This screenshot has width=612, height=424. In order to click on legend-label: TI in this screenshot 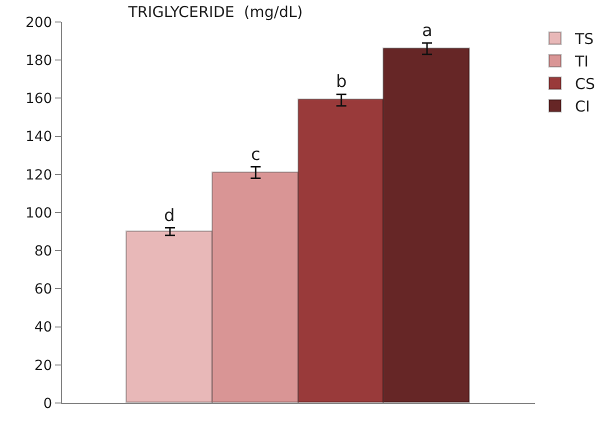, I will do `click(581, 61)`.